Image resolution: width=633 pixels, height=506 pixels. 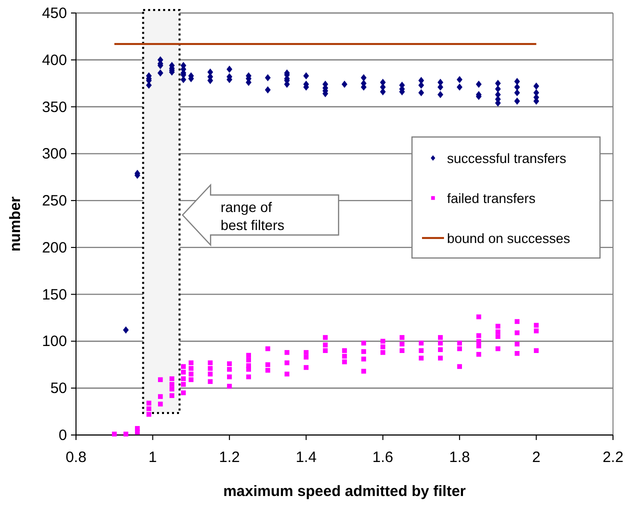 What do you see at coordinates (76, 457) in the screenshot?
I see `x-tick-label: 0.8` at bounding box center [76, 457].